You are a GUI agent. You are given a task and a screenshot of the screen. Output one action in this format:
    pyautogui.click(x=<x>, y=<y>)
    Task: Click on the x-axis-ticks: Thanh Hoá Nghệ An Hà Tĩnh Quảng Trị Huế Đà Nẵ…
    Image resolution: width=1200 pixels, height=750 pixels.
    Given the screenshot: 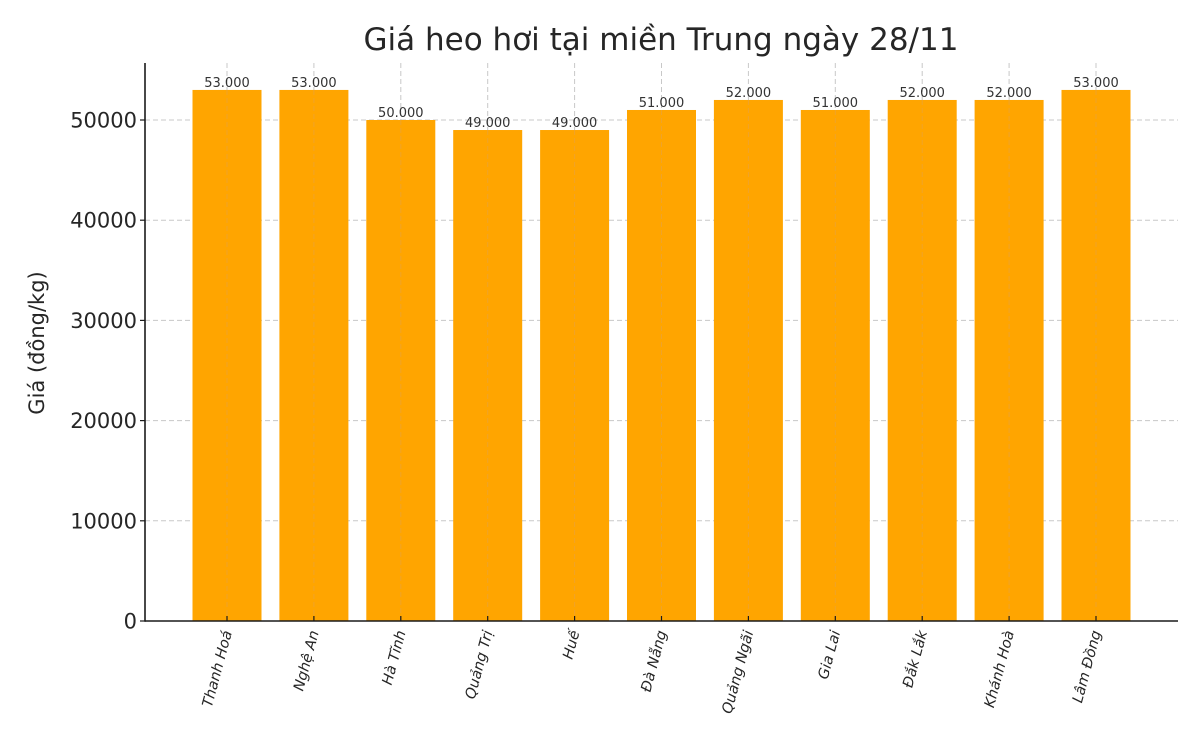 What is the action you would take?
    pyautogui.click(x=652, y=666)
    